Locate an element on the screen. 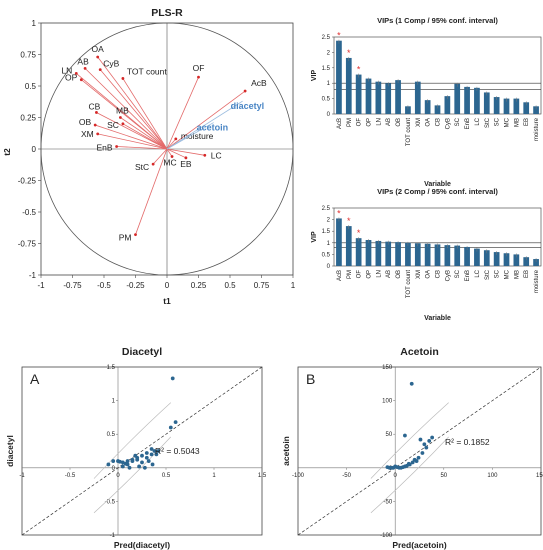 The height and width of the screenshot is (550, 543). loading-label: EnB is located at coordinates (105, 147).